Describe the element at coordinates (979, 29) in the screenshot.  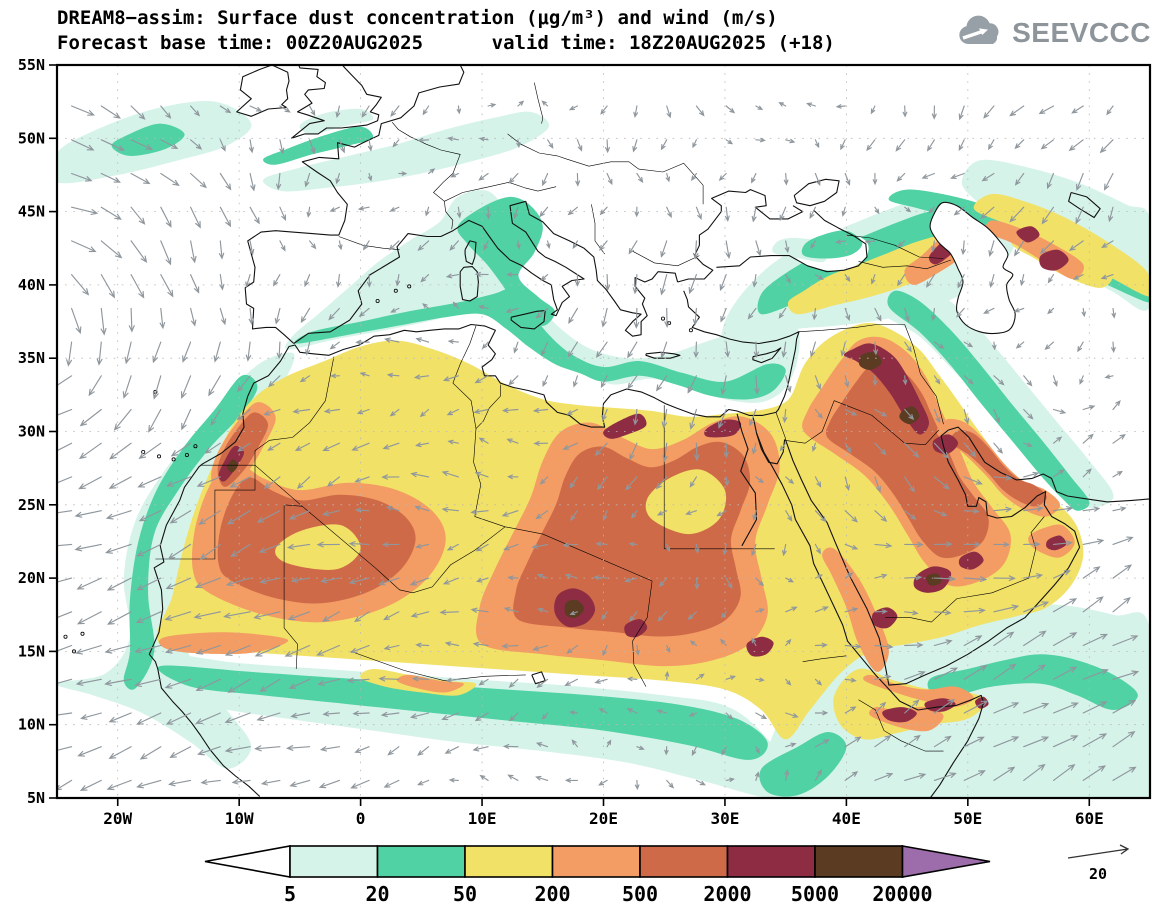
I see `cloud-logo-icon` at that location.